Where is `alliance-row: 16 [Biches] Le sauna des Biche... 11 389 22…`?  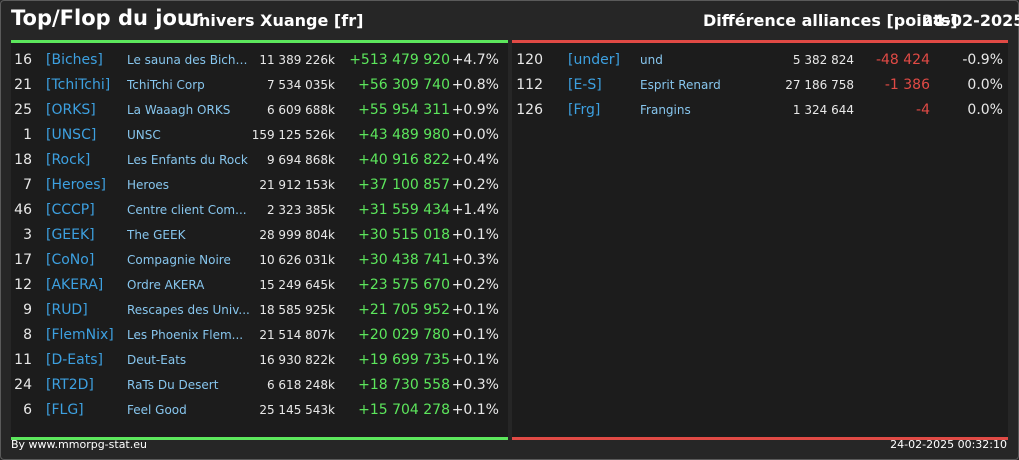 alliance-row: 16 [Biches] Le sauna des Biche... 11 389 22… is located at coordinates (259, 60).